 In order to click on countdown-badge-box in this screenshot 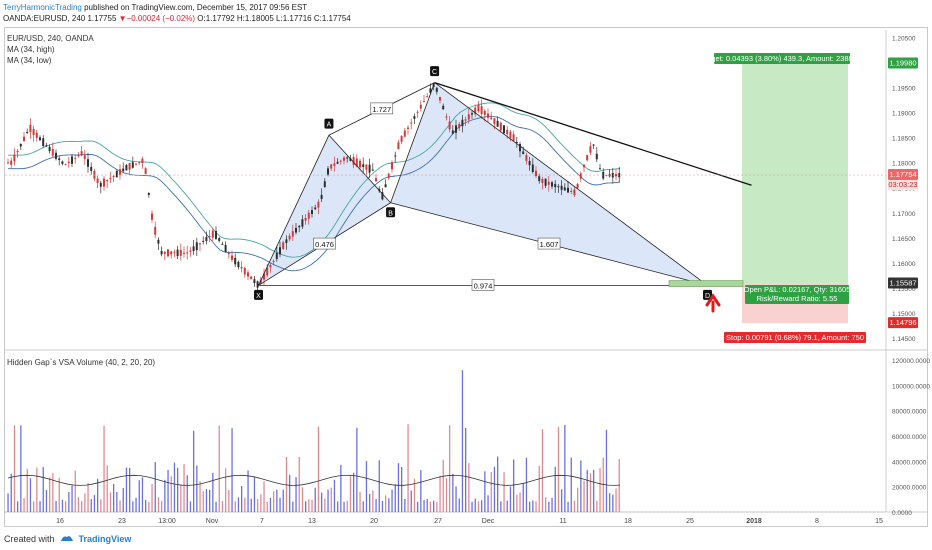, I will do `click(903, 185)`.